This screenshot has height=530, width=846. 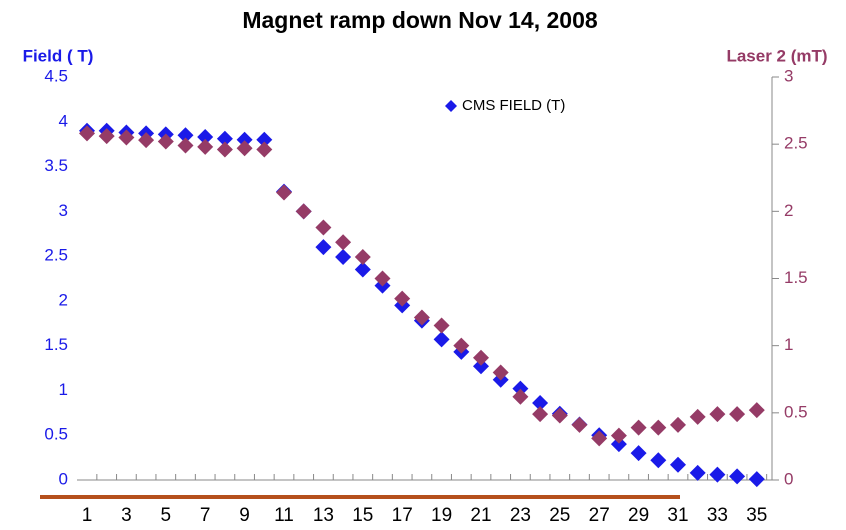 I want to click on x-tick-label: 27, so click(x=599, y=515).